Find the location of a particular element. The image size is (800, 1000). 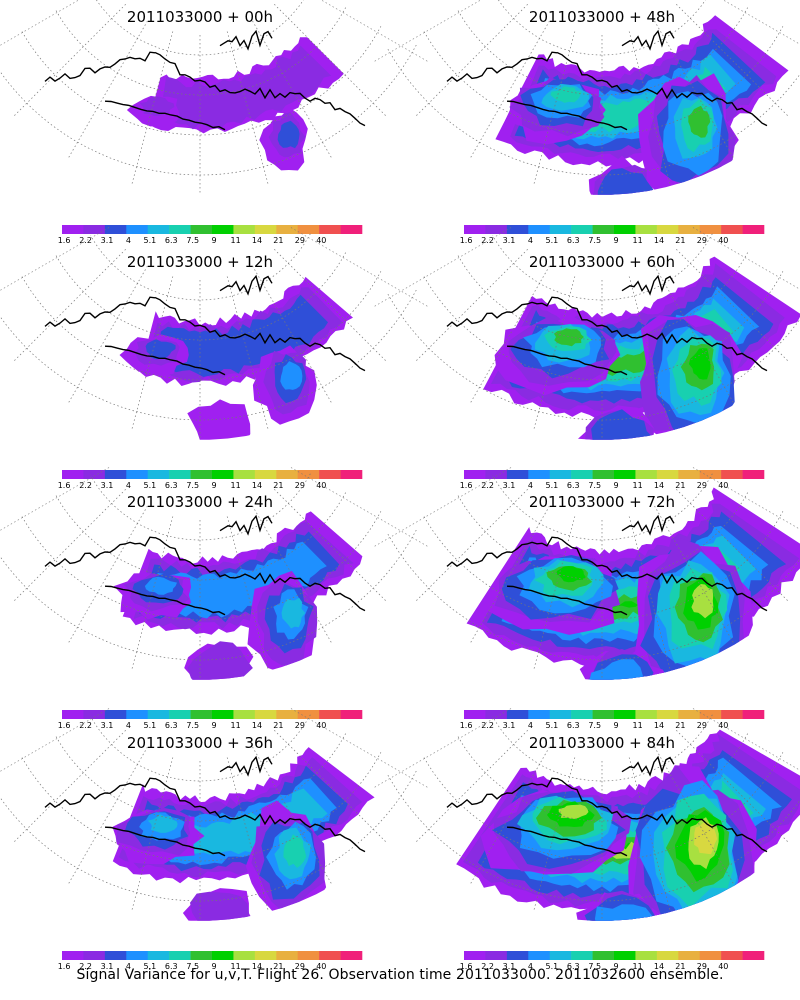

colorbar: 1.6 2.2 3.1 4 5.1 6.3 7.5 9 11 14 21 29 40 is located at coordinates (210, 235).